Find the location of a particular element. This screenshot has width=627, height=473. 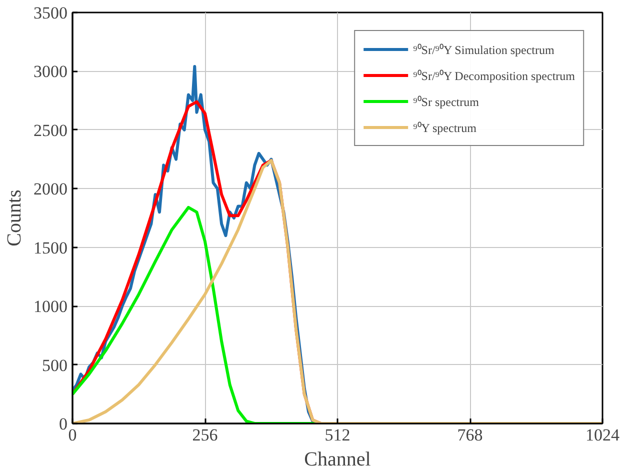

y-tick-label: 2000 is located at coordinates (51, 189).